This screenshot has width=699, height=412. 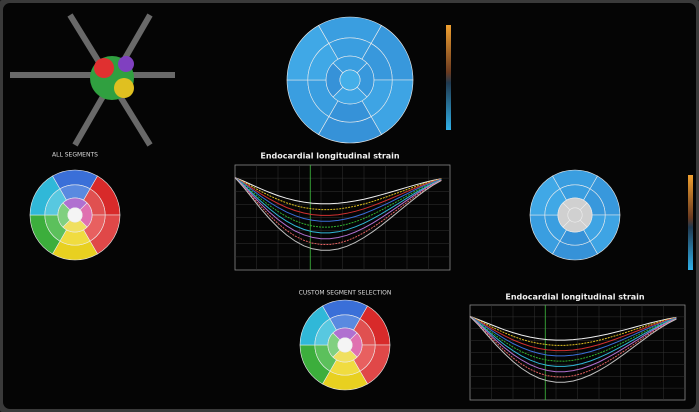 What do you see at coordinates (345, 293) in the screenshot?
I see `panel-label: CUSTOM SEGMENT SELECTION` at bounding box center [345, 293].